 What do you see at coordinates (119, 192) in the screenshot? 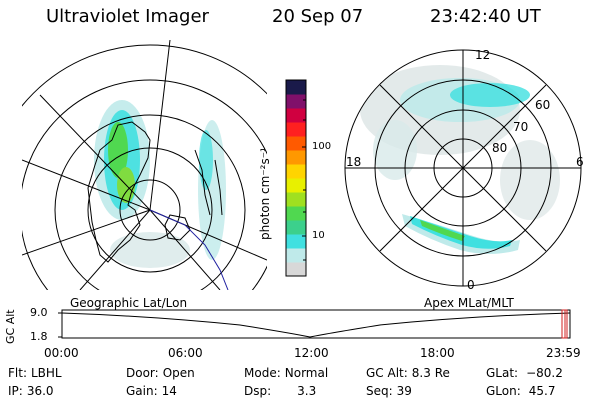
I see `coastline` at bounding box center [119, 192].